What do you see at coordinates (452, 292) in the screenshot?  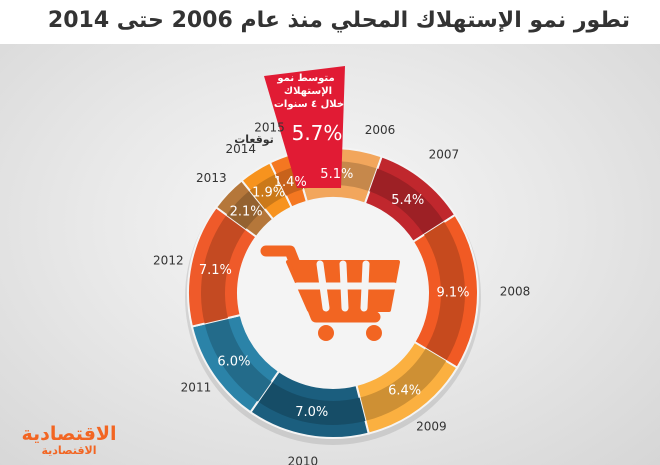 I see `value-label-2008: 9.1%` at bounding box center [452, 292].